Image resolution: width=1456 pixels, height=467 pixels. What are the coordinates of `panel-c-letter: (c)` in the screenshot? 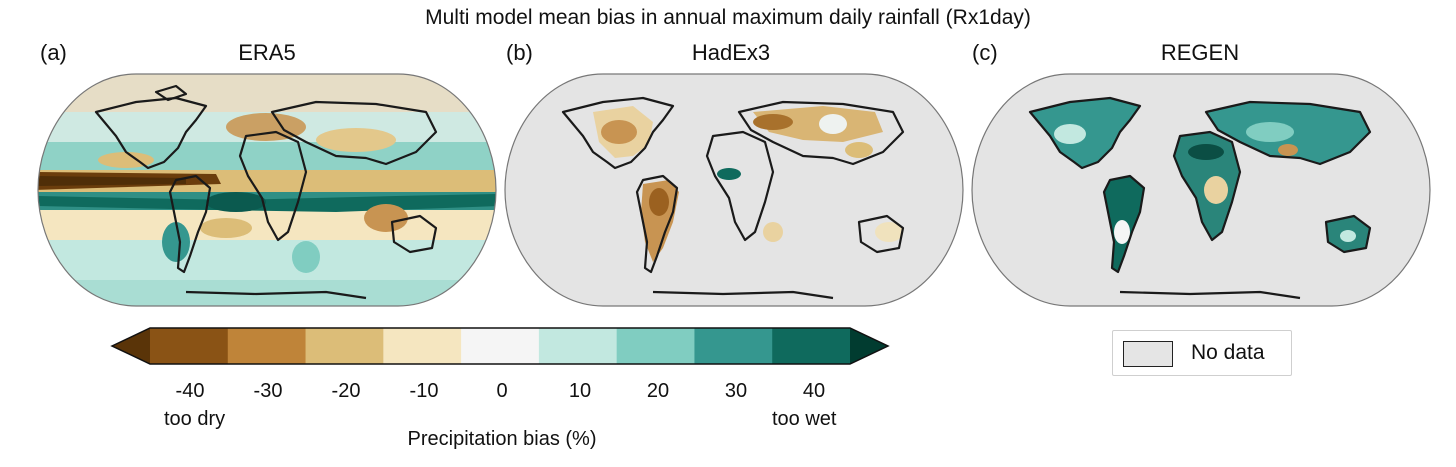 It's located at (985, 52).